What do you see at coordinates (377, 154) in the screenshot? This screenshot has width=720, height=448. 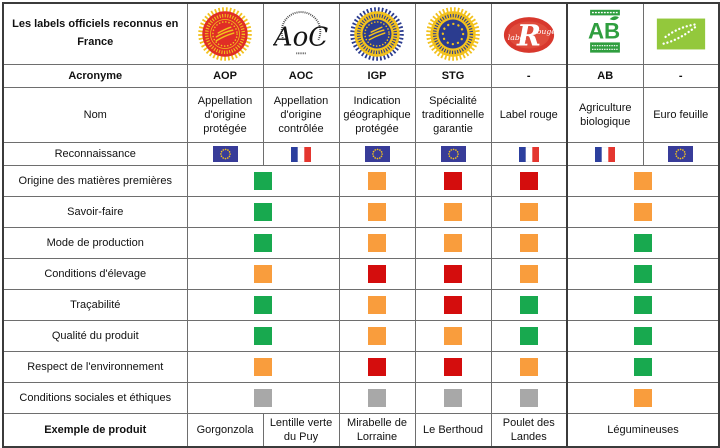 I see `flag-cell-igp` at bounding box center [377, 154].